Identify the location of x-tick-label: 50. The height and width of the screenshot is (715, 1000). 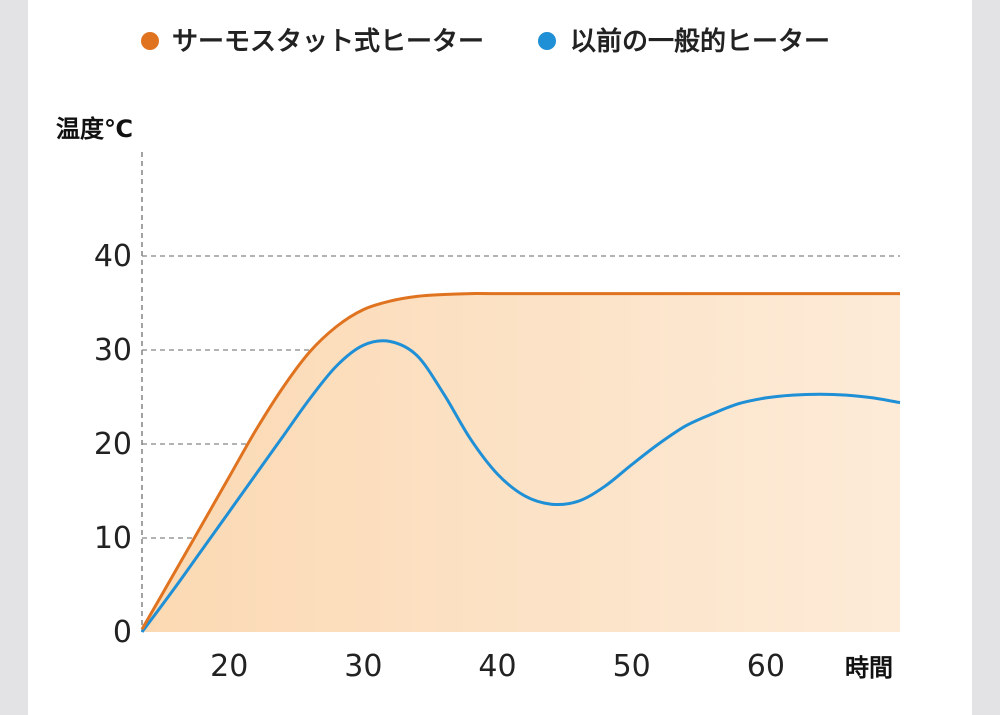
(632, 666).